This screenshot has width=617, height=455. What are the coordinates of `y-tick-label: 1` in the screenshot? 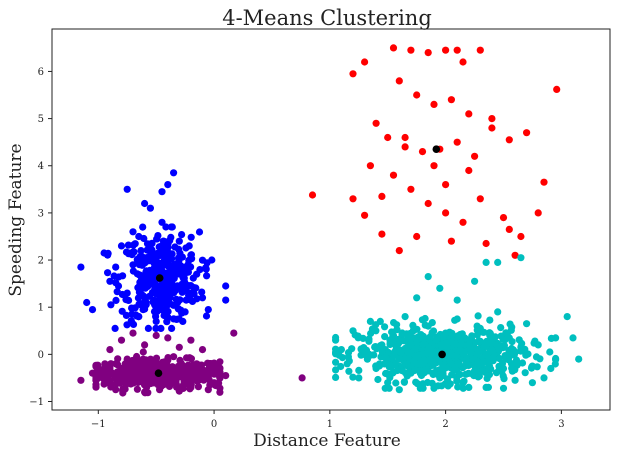 It's located at (41, 308).